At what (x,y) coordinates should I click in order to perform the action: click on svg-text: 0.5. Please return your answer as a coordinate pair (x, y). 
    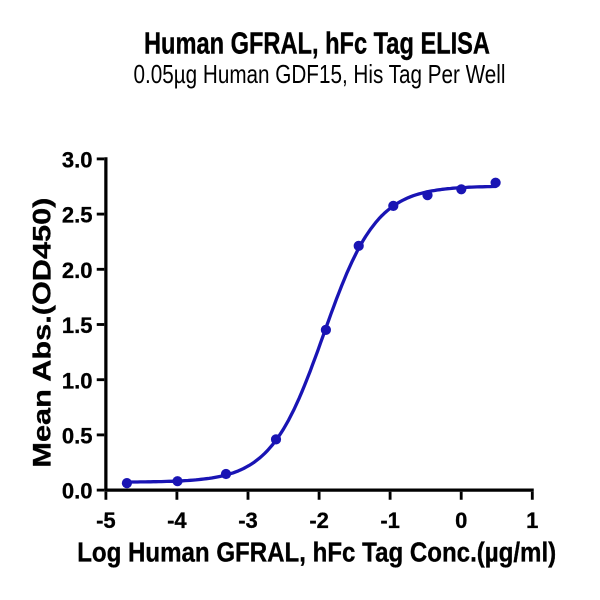
    Looking at the image, I should click on (77, 436).